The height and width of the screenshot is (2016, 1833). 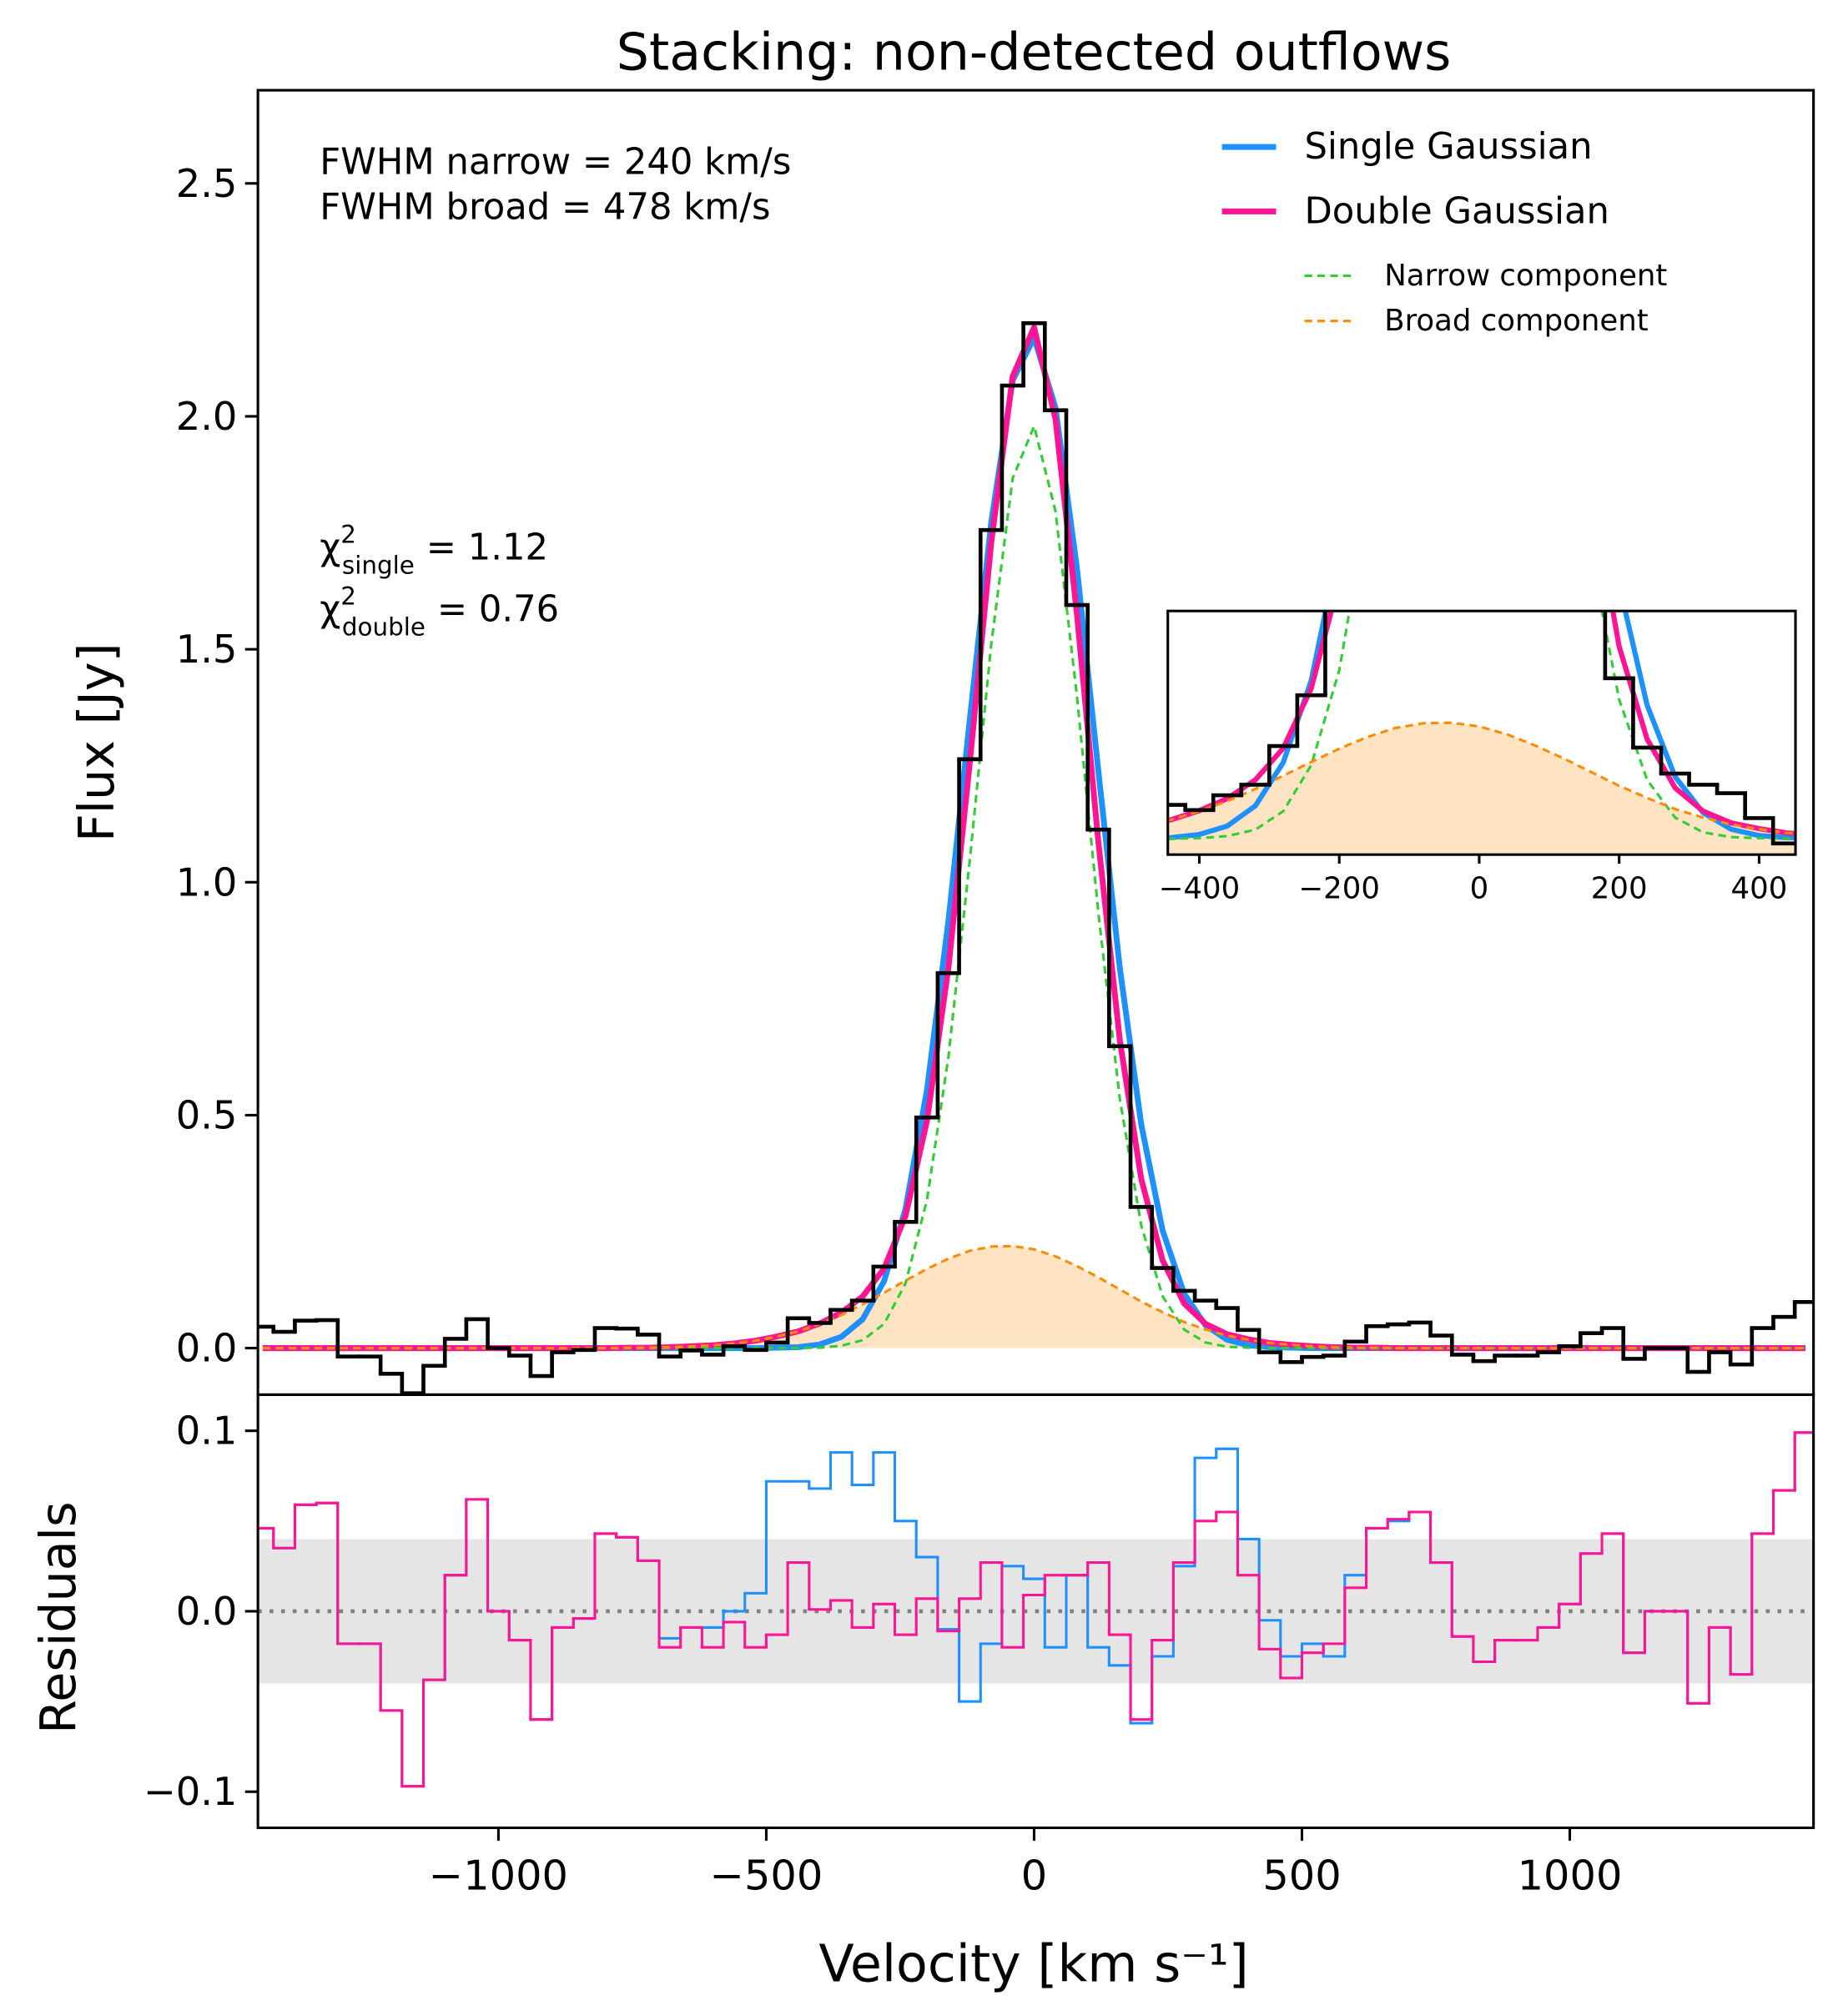 I want to click on annotation: χ2 single = 1.12, so click(x=434, y=549).